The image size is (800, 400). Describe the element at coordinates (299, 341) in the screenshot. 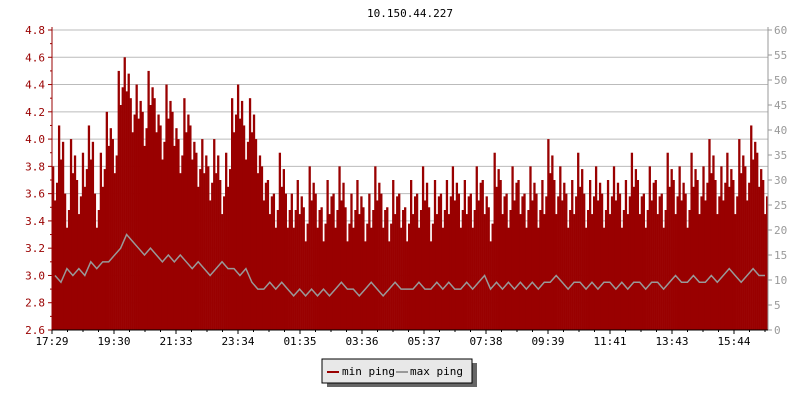

I see `x-tick-label: 01:35` at that location.